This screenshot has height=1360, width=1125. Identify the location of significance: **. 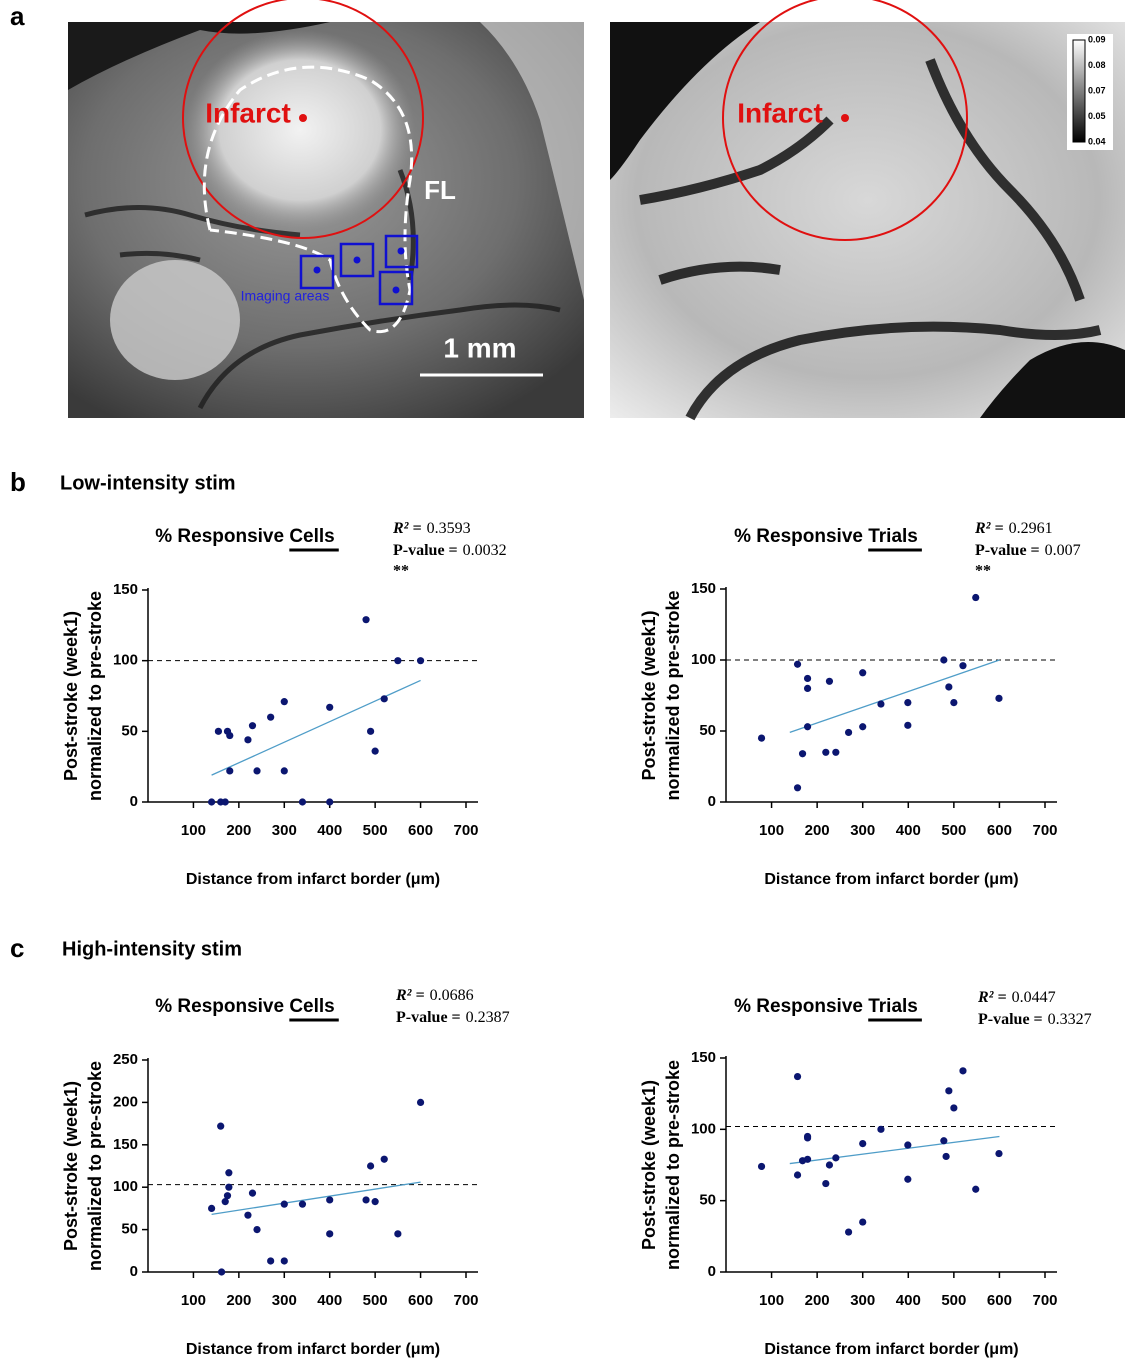
(983, 571).